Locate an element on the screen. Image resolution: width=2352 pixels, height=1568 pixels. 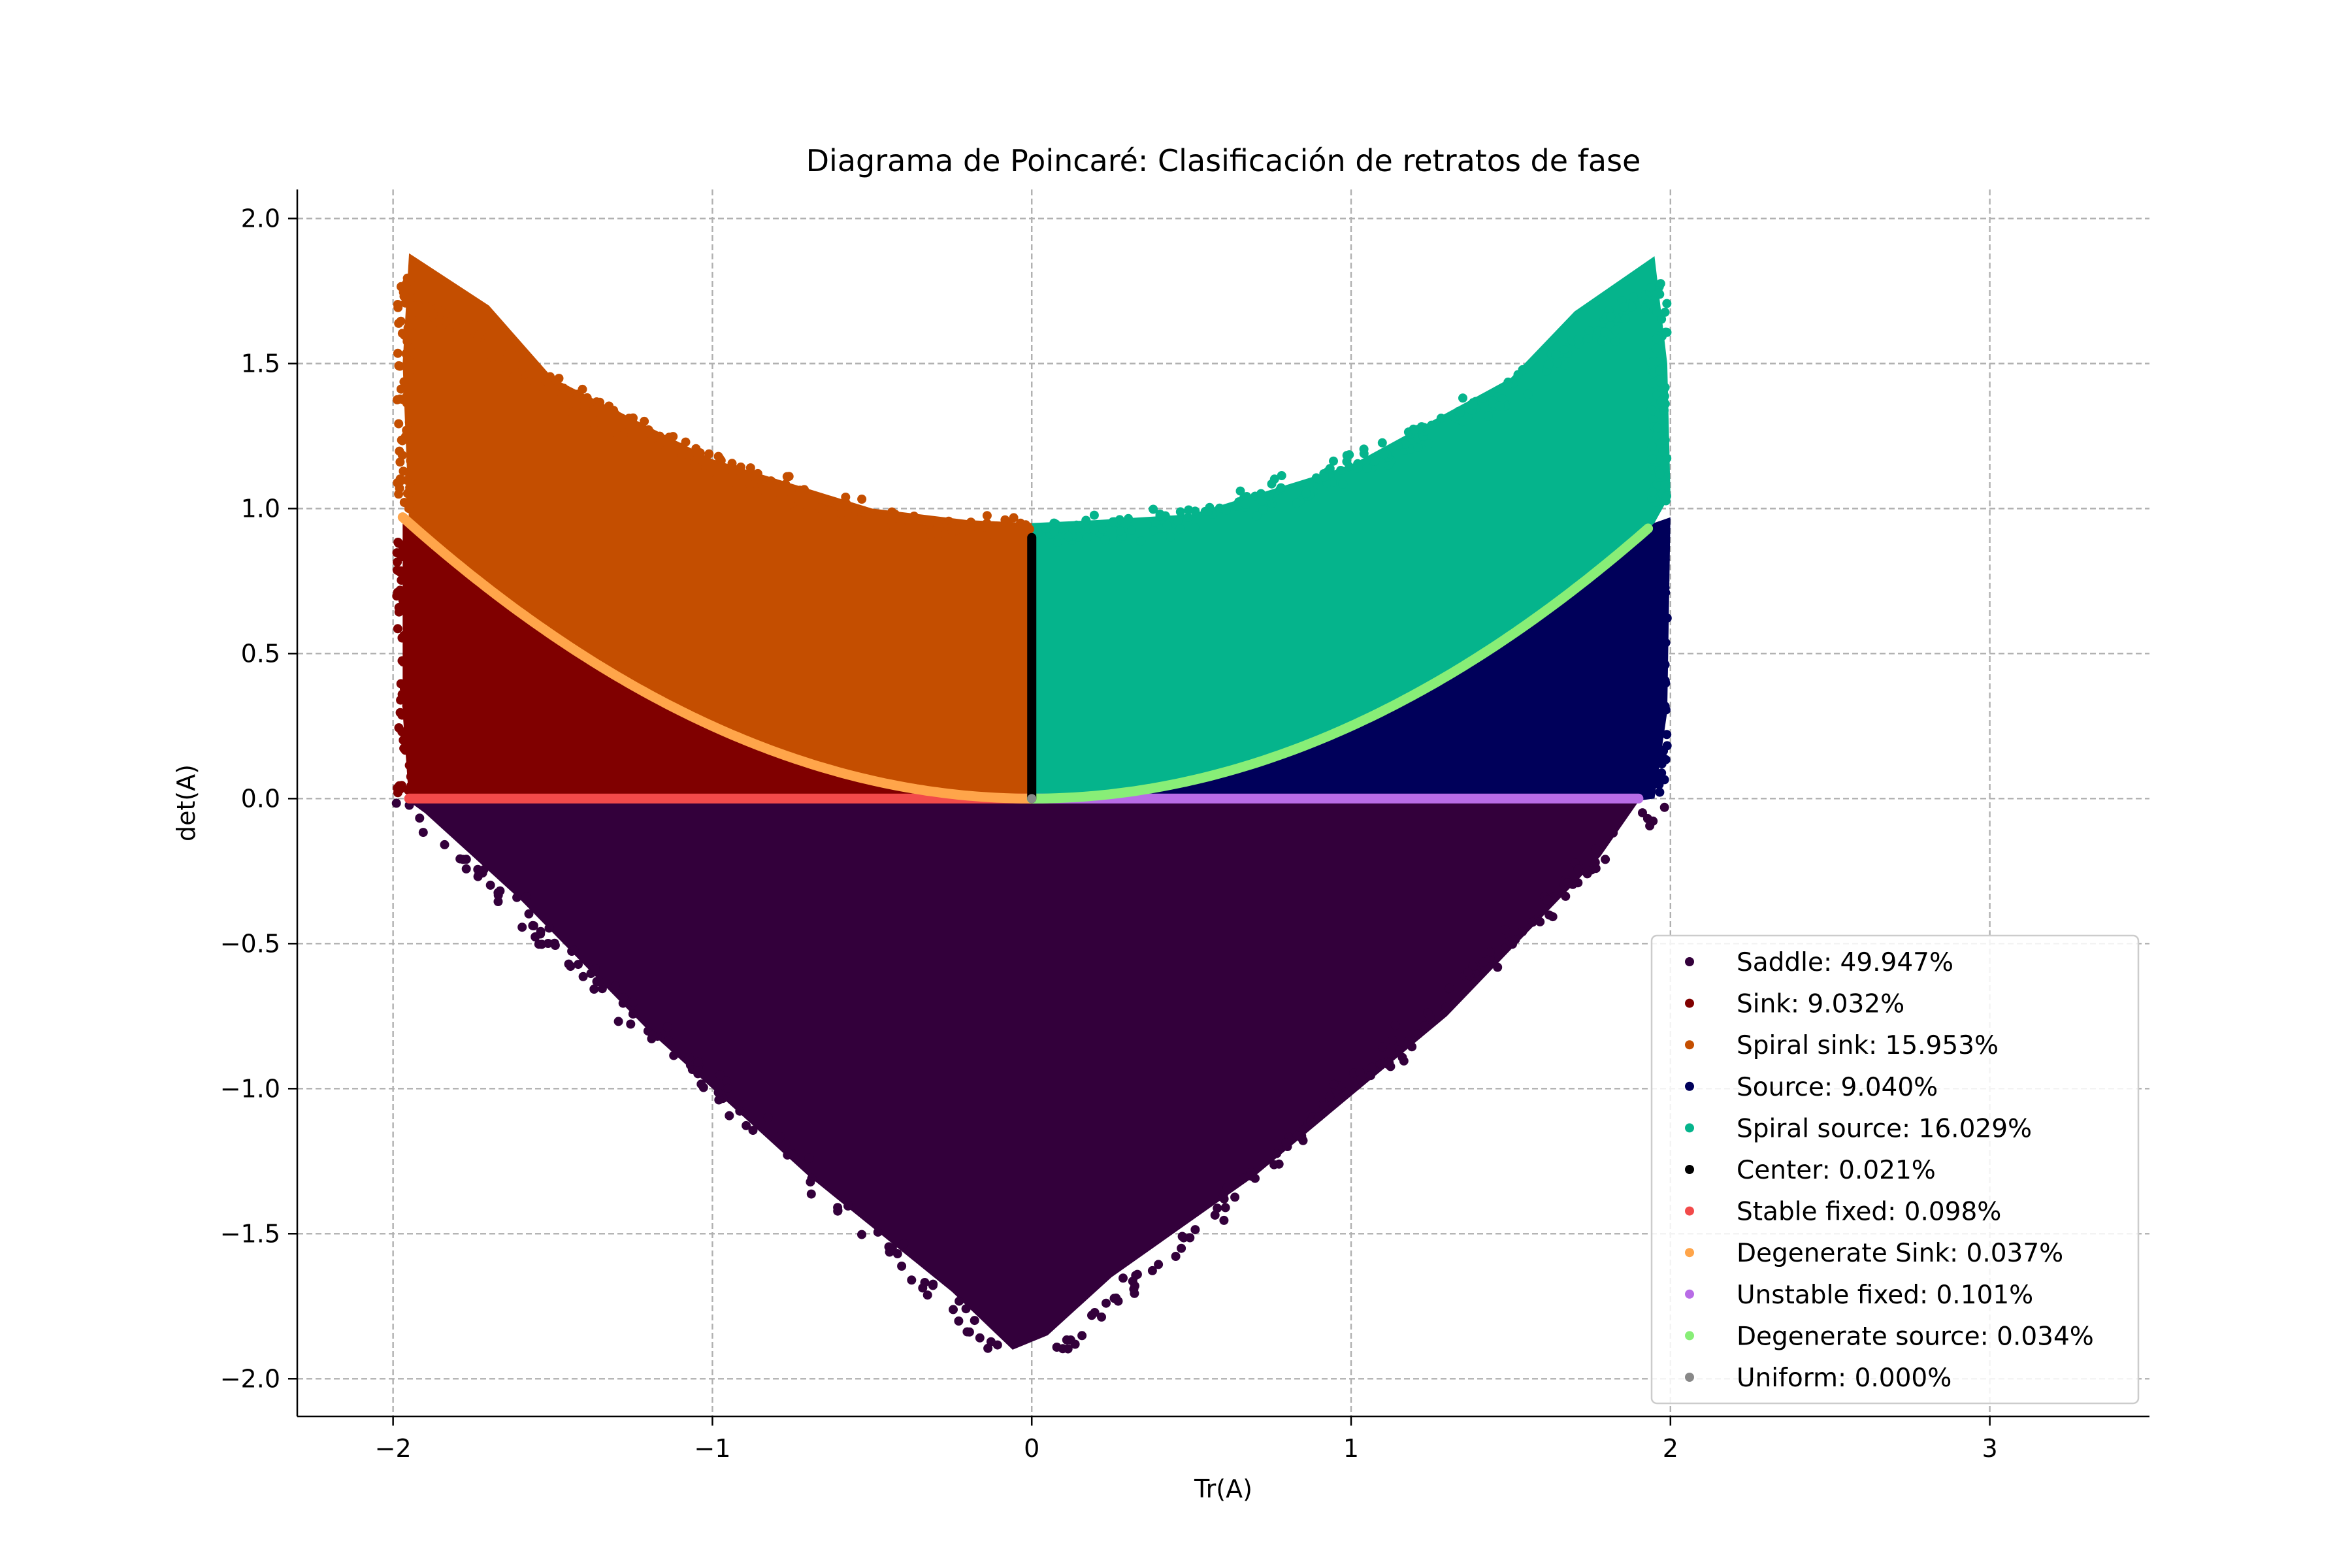
y-tick-label: −2.0 is located at coordinates (250, 1378).